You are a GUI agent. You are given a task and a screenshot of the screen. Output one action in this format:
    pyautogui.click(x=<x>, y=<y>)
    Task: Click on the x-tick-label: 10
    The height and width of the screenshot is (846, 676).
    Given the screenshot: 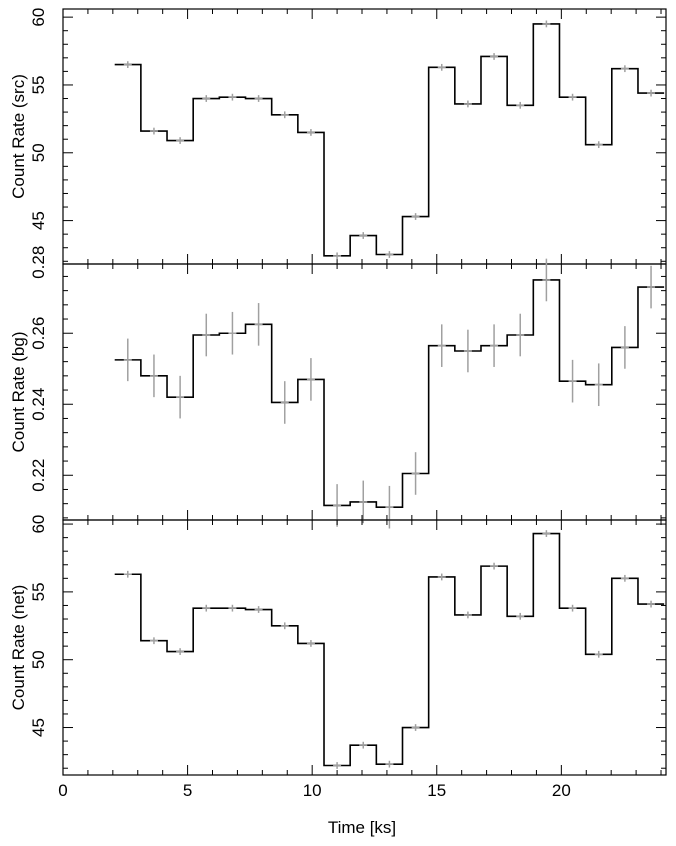 What is the action you would take?
    pyautogui.click(x=312, y=790)
    